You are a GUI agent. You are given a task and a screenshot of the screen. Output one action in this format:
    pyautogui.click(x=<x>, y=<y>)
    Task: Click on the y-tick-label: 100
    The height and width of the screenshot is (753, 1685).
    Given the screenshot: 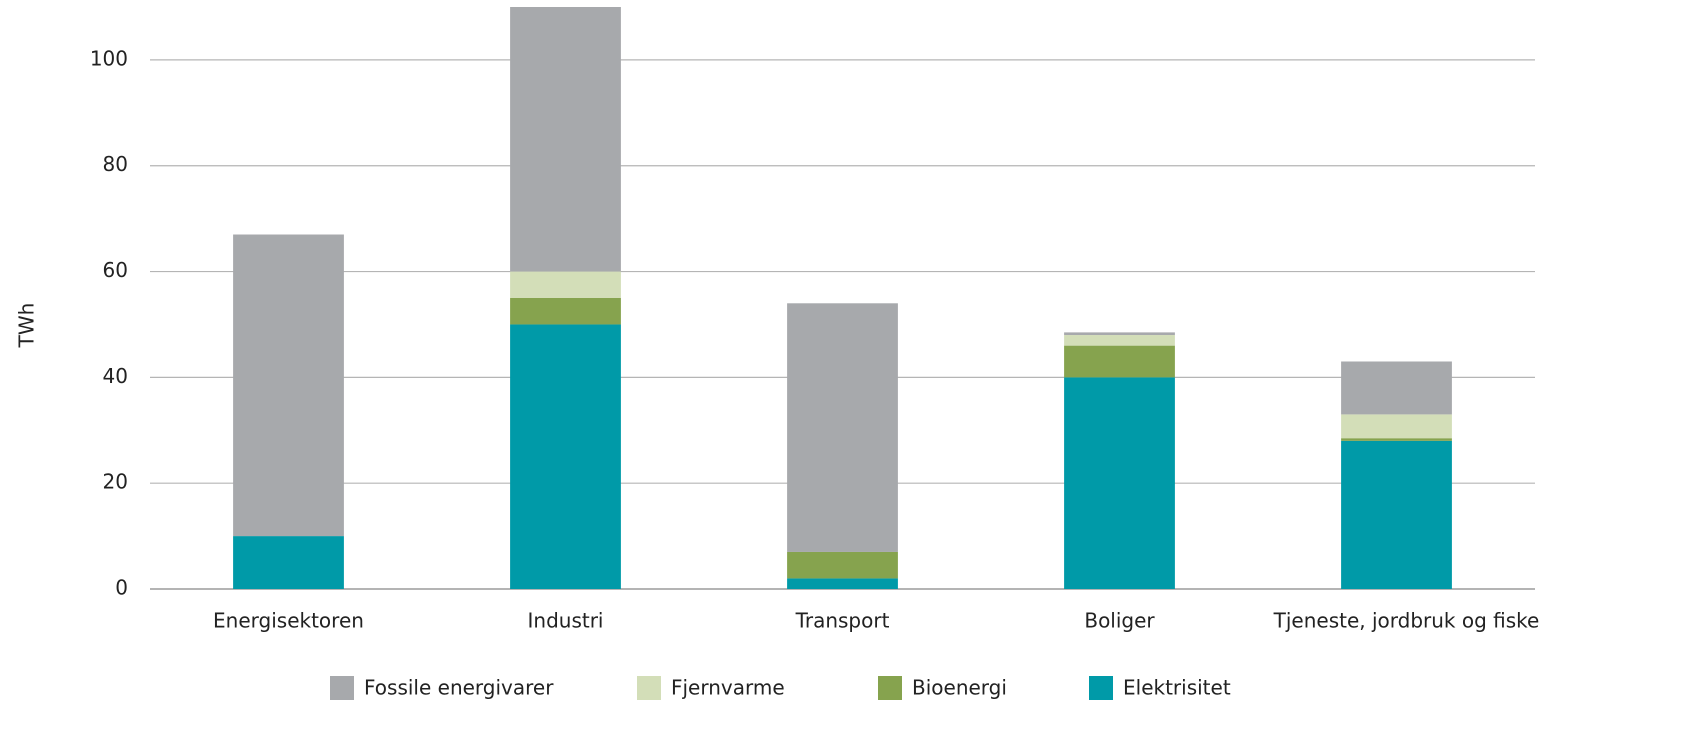 What is the action you would take?
    pyautogui.click(x=109, y=58)
    